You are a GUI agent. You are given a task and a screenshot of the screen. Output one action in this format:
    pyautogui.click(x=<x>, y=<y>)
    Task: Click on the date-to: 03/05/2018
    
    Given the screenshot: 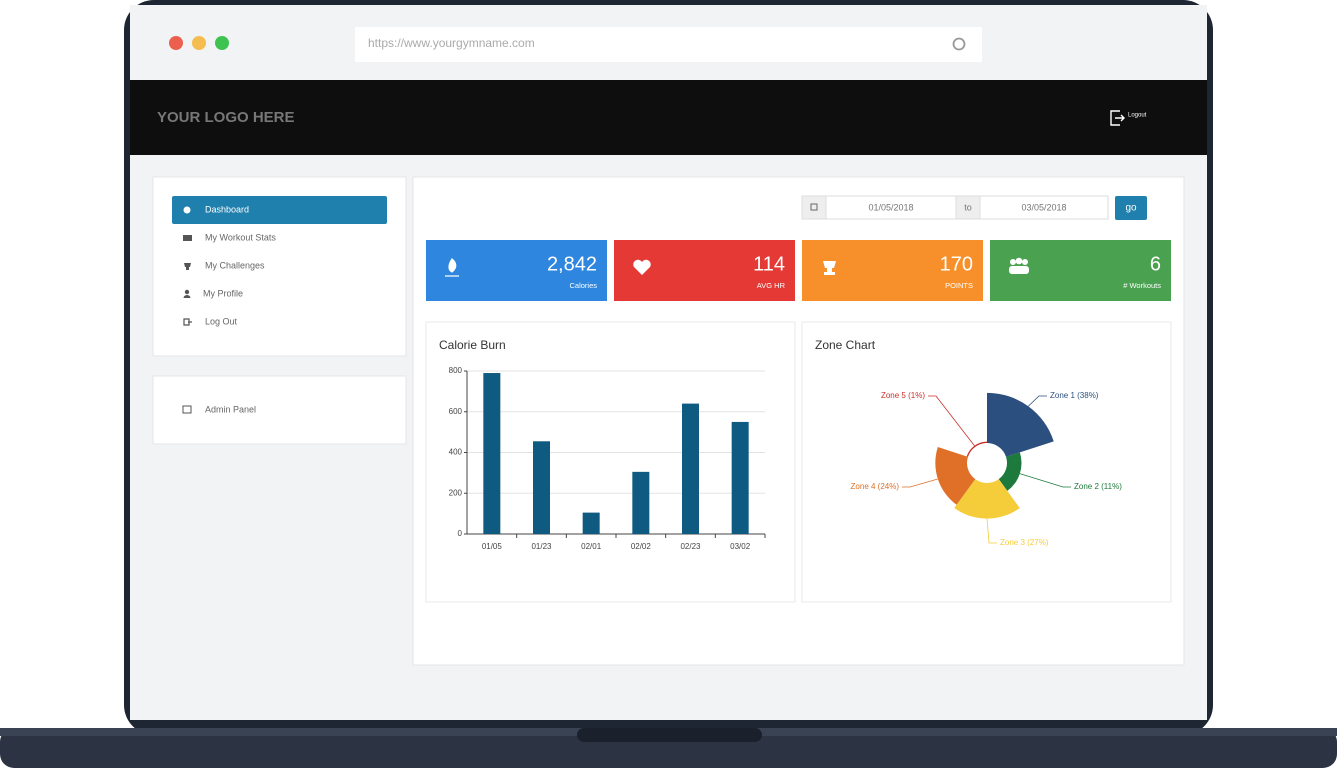 What is the action you would take?
    pyautogui.click(x=1043, y=207)
    